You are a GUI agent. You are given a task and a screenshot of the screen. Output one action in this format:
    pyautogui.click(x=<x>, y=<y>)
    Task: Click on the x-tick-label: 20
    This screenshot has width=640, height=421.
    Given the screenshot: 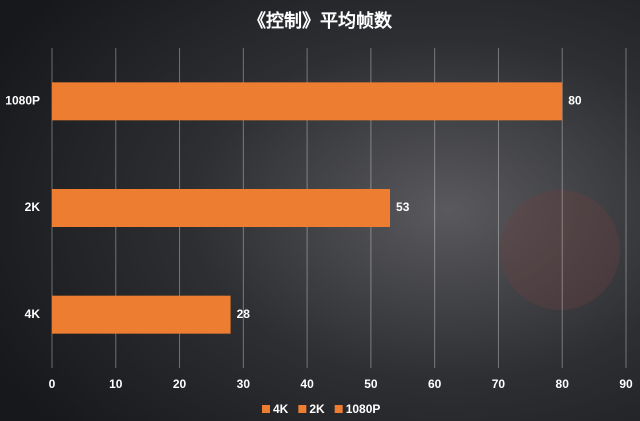 What is the action you would take?
    pyautogui.click(x=180, y=384)
    